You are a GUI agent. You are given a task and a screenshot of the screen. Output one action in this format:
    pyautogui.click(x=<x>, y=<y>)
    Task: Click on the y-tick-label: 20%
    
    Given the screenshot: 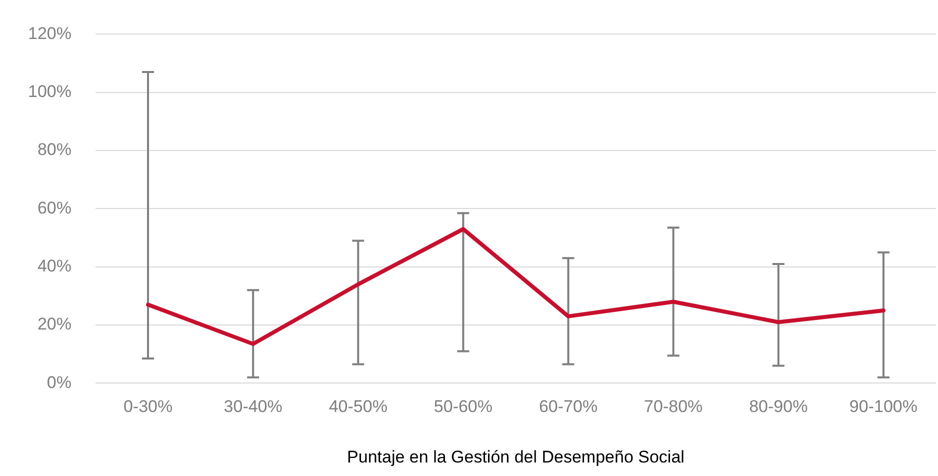 What is the action you would take?
    pyautogui.click(x=54, y=324)
    